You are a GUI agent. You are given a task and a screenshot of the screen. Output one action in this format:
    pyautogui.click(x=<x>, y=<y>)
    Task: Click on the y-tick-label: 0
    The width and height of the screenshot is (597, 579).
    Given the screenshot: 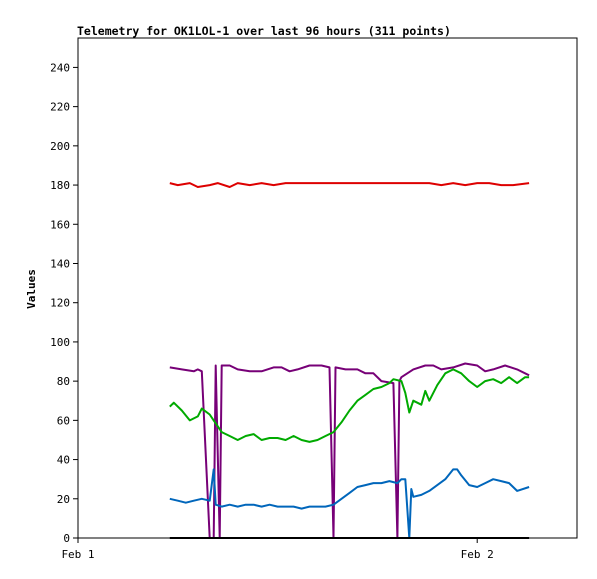 What is the action you would take?
    pyautogui.click(x=66, y=538)
    